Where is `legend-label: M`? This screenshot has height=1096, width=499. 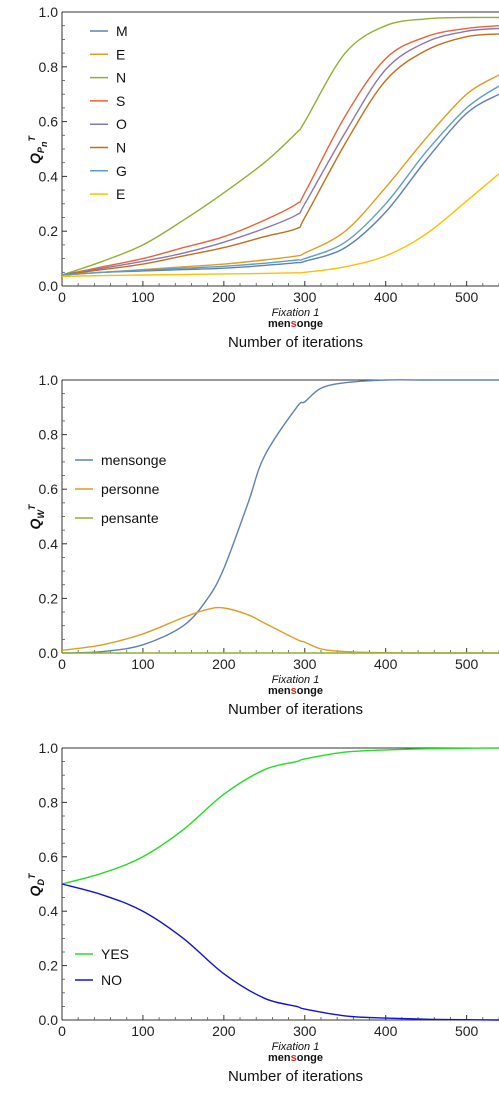 legend-label: M is located at coordinates (122, 31).